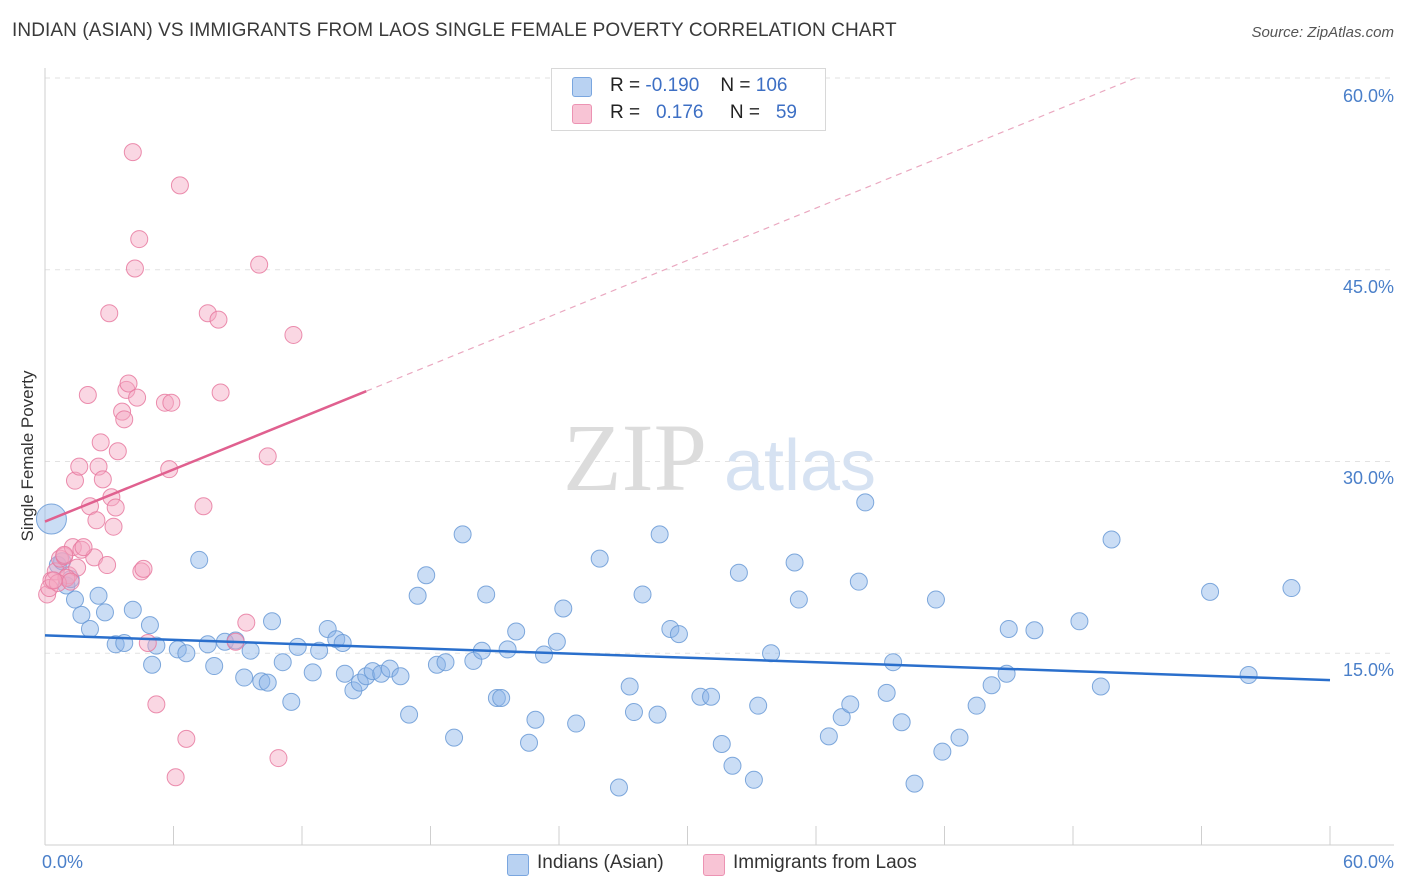 This screenshot has width=1406, height=892. Describe the element at coordinates (698, 86) in the screenshot. I see `stats-text-indians: R = -0.190 N = 106` at that location.